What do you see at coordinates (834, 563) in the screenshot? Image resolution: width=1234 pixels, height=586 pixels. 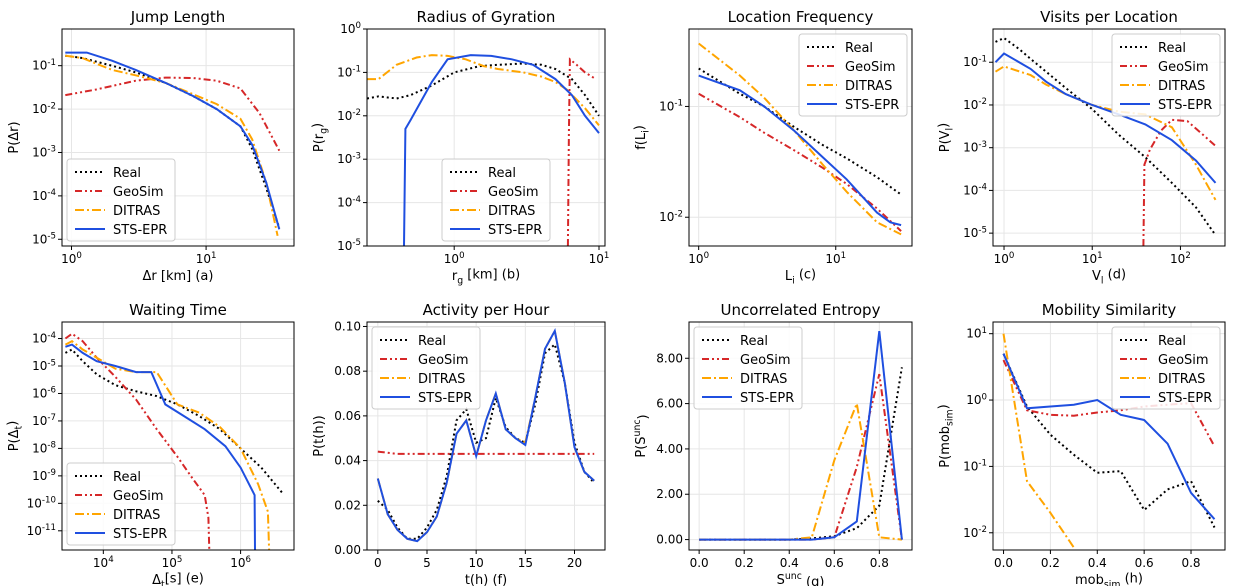 I see `x-tick-label: 0.6` at bounding box center [834, 563].